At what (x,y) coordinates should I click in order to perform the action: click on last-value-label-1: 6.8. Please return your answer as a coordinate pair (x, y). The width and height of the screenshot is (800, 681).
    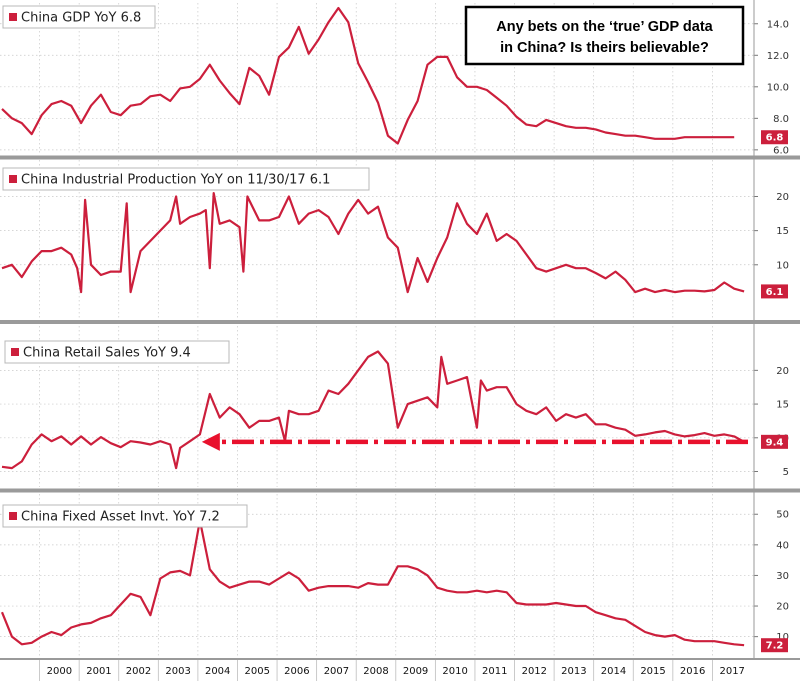
    Looking at the image, I should click on (775, 138).